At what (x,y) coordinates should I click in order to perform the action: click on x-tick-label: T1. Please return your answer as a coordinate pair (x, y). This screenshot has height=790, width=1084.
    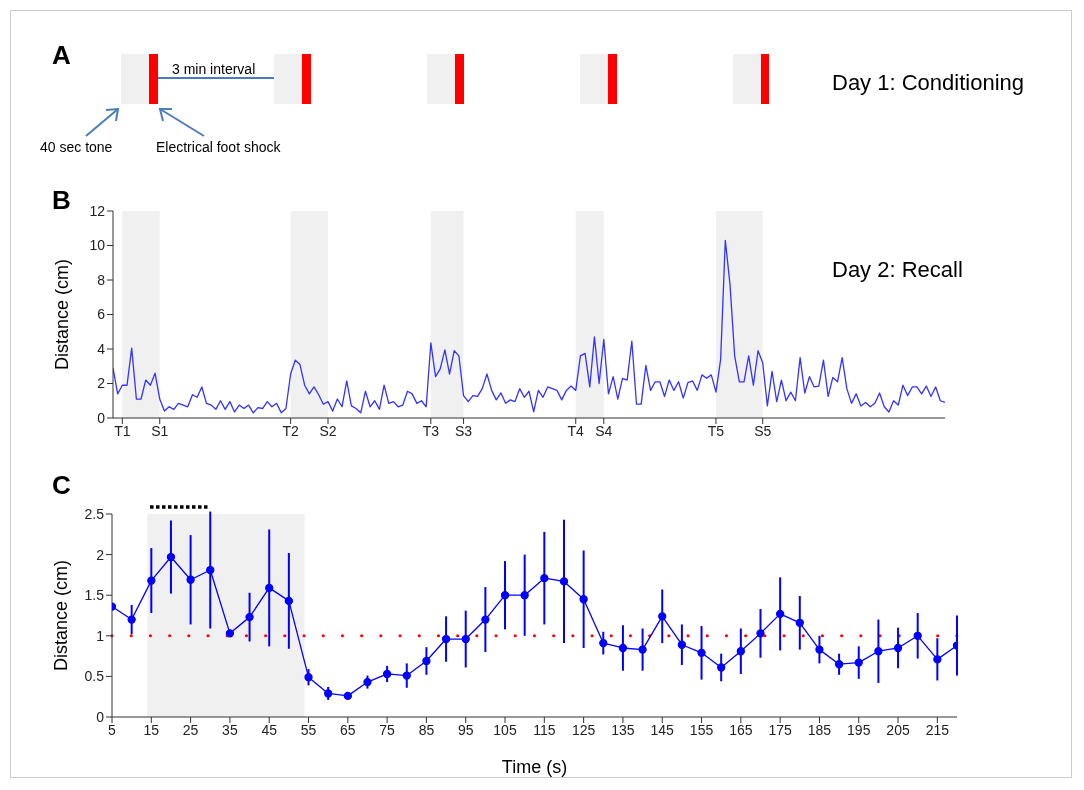
    Looking at the image, I should click on (122, 430).